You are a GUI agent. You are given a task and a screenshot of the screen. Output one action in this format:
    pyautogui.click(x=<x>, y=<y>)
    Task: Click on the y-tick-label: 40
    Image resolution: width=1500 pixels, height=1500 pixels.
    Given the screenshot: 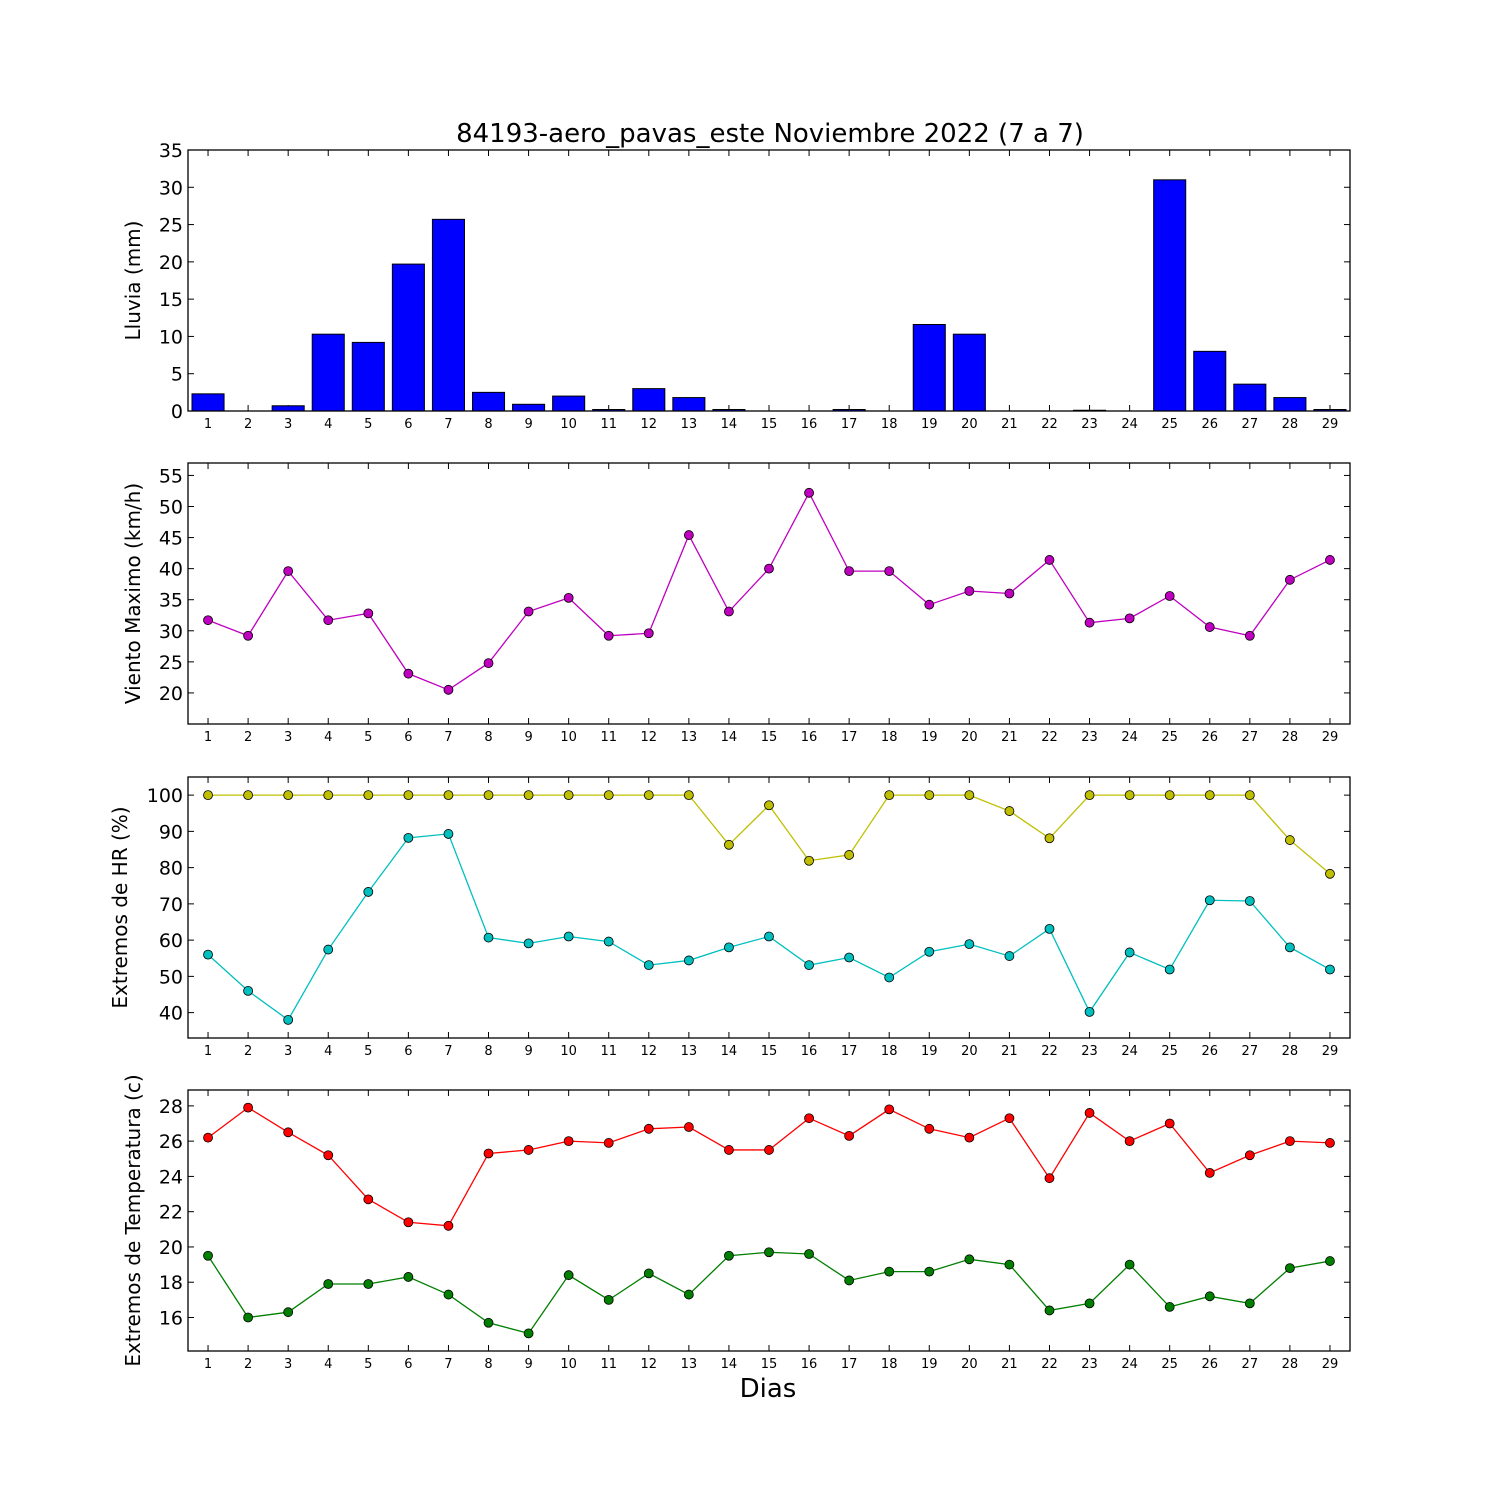 What is the action you would take?
    pyautogui.click(x=171, y=1014)
    